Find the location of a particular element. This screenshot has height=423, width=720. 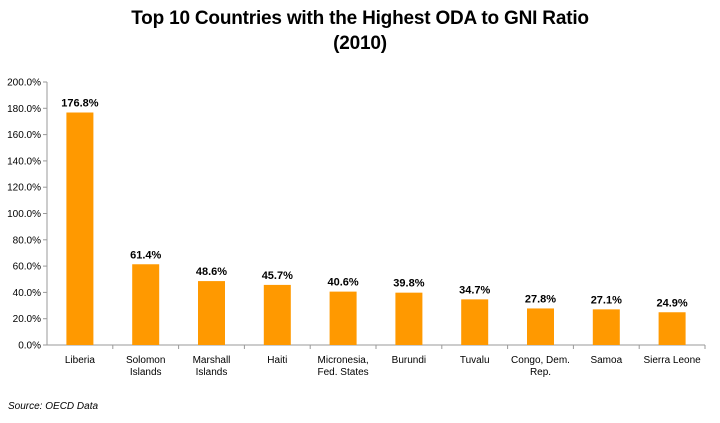

x-category-label: Liberia is located at coordinates (80, 360).